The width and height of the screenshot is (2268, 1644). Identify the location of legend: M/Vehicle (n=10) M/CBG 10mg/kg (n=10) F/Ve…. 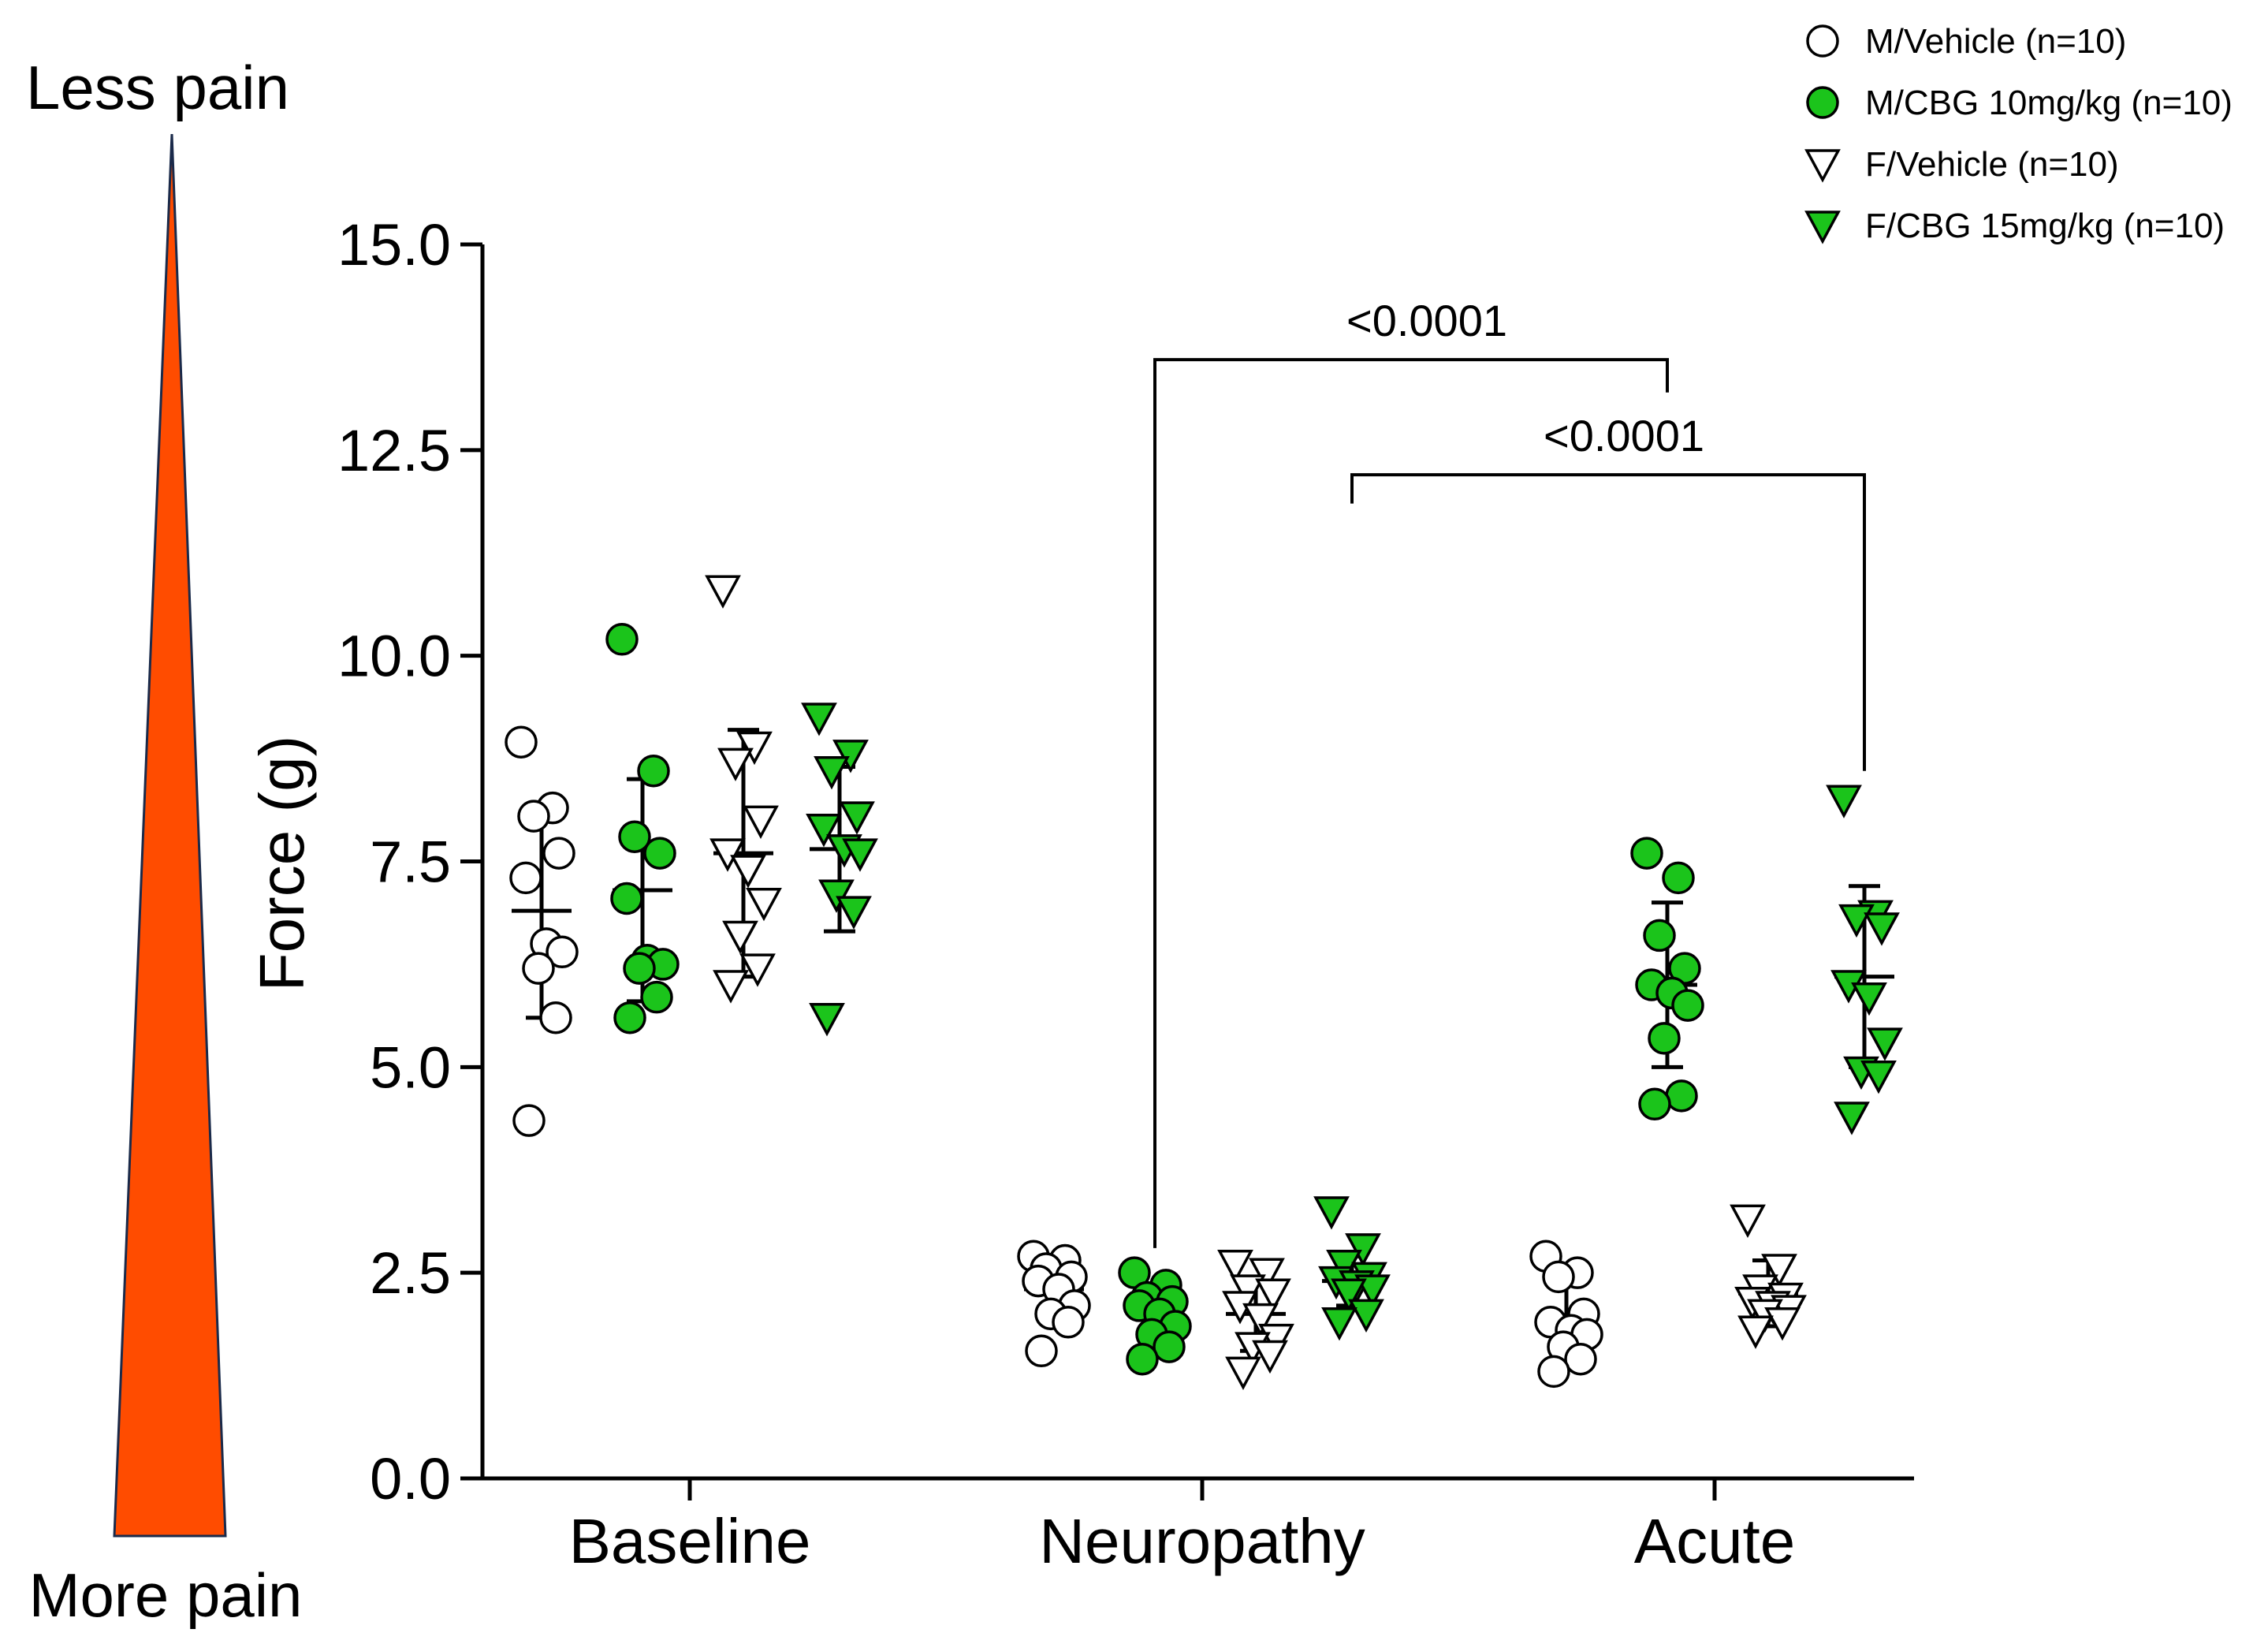
(2019, 133).